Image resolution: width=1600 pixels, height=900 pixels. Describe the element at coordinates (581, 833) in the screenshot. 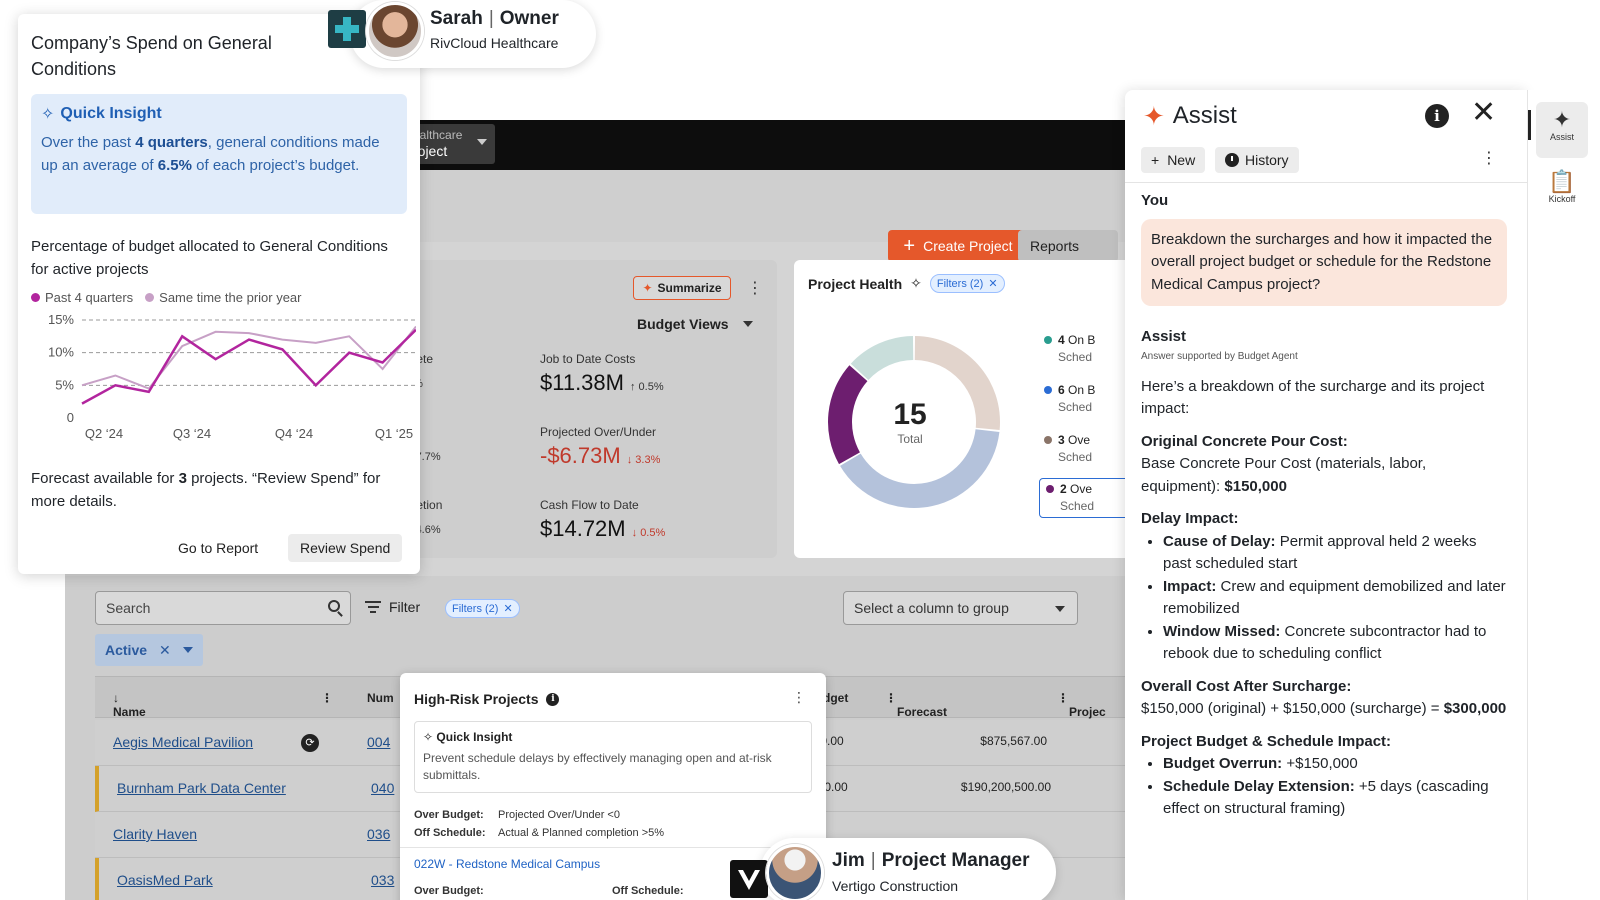

I see `criteria-value: Actual & Planned completion >5%` at that location.